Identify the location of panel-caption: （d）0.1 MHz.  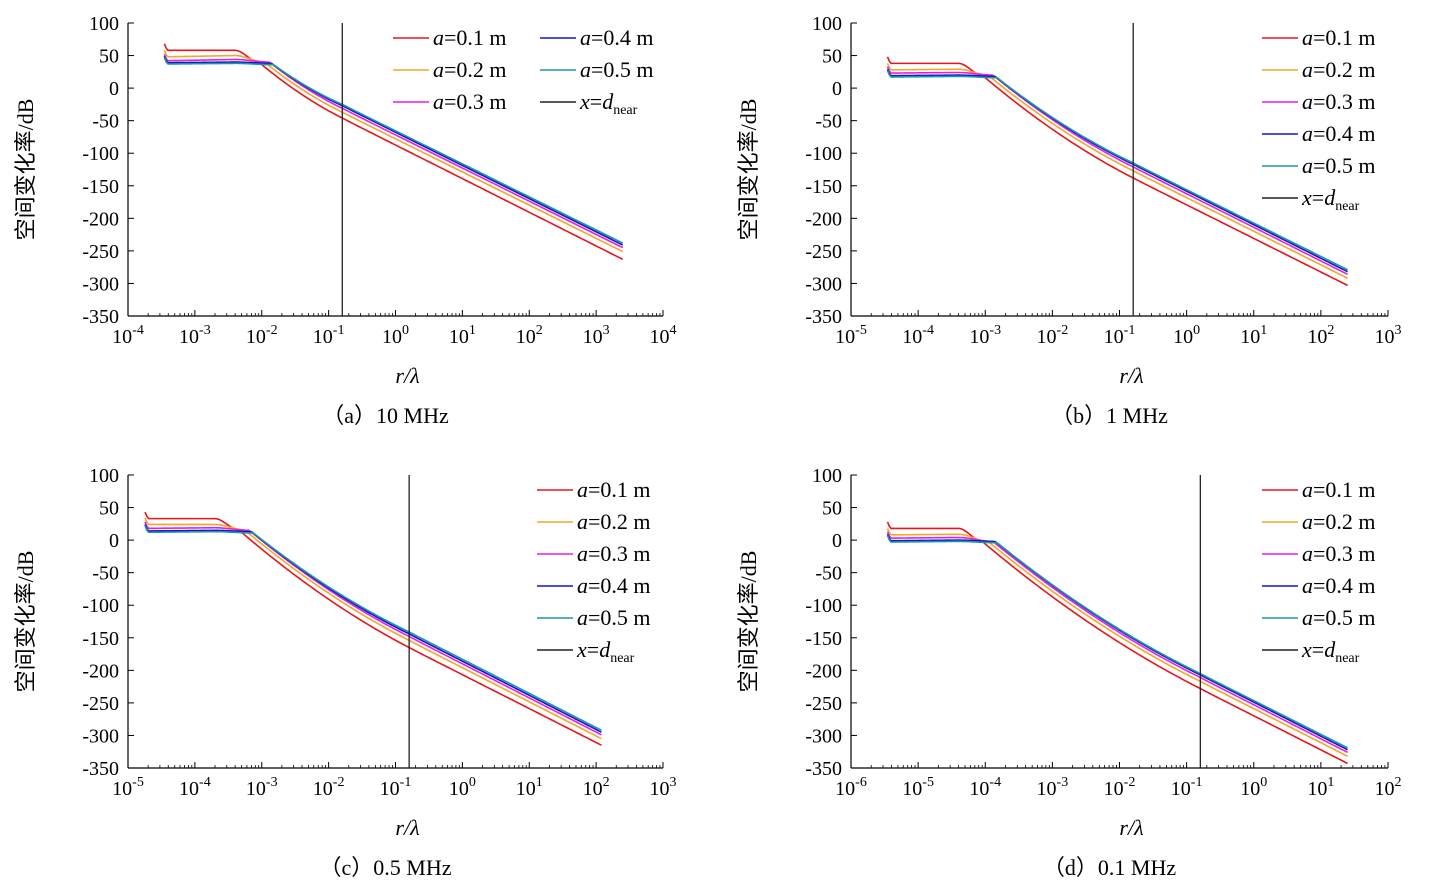
(1109, 867).